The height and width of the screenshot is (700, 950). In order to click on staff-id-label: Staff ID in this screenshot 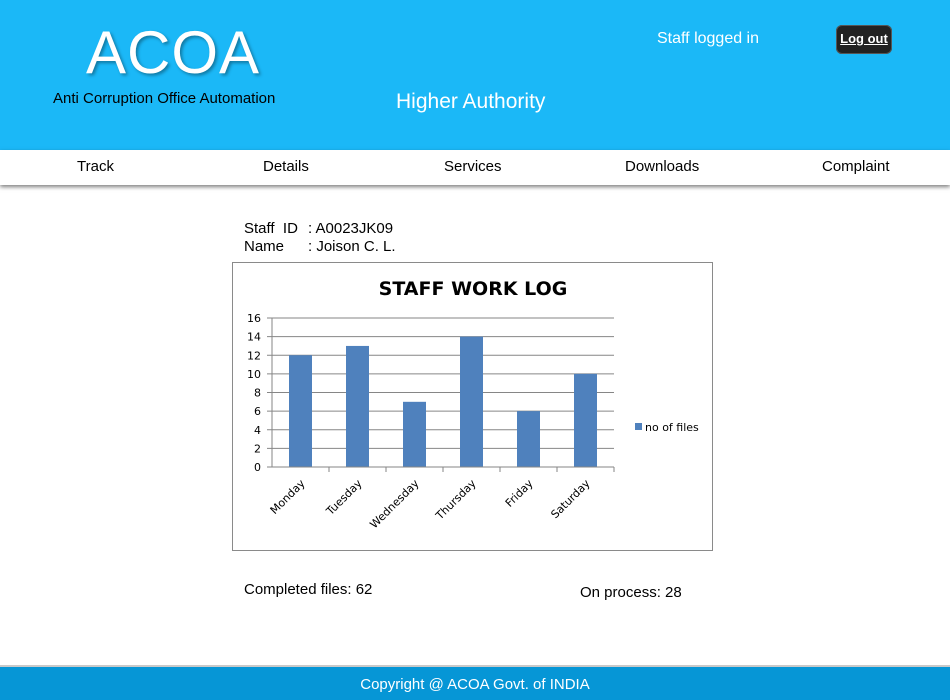, I will do `click(271, 228)`.